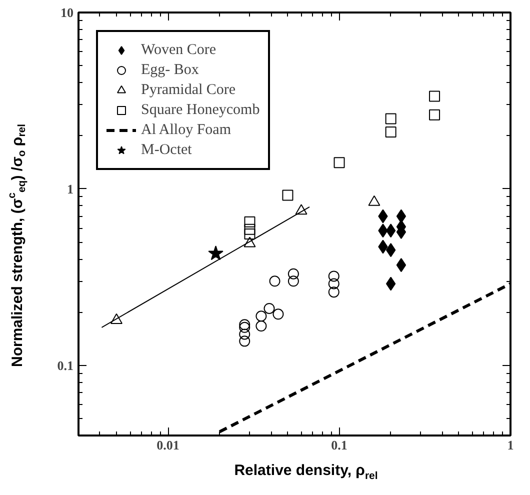 Image resolution: width=530 pixels, height=495 pixels. Describe the element at coordinates (510, 445) in the screenshot. I see `x-tick-label: 1` at that location.